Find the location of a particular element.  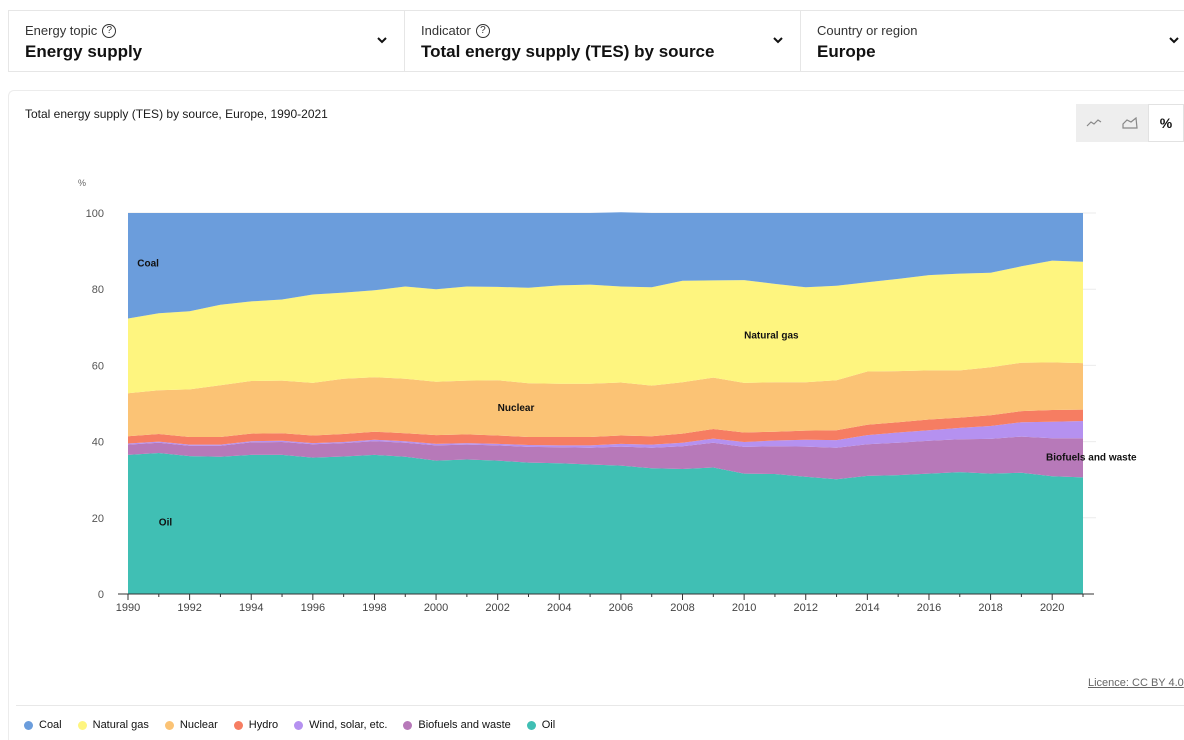

y-tick-label: 60 is located at coordinates (98, 366).